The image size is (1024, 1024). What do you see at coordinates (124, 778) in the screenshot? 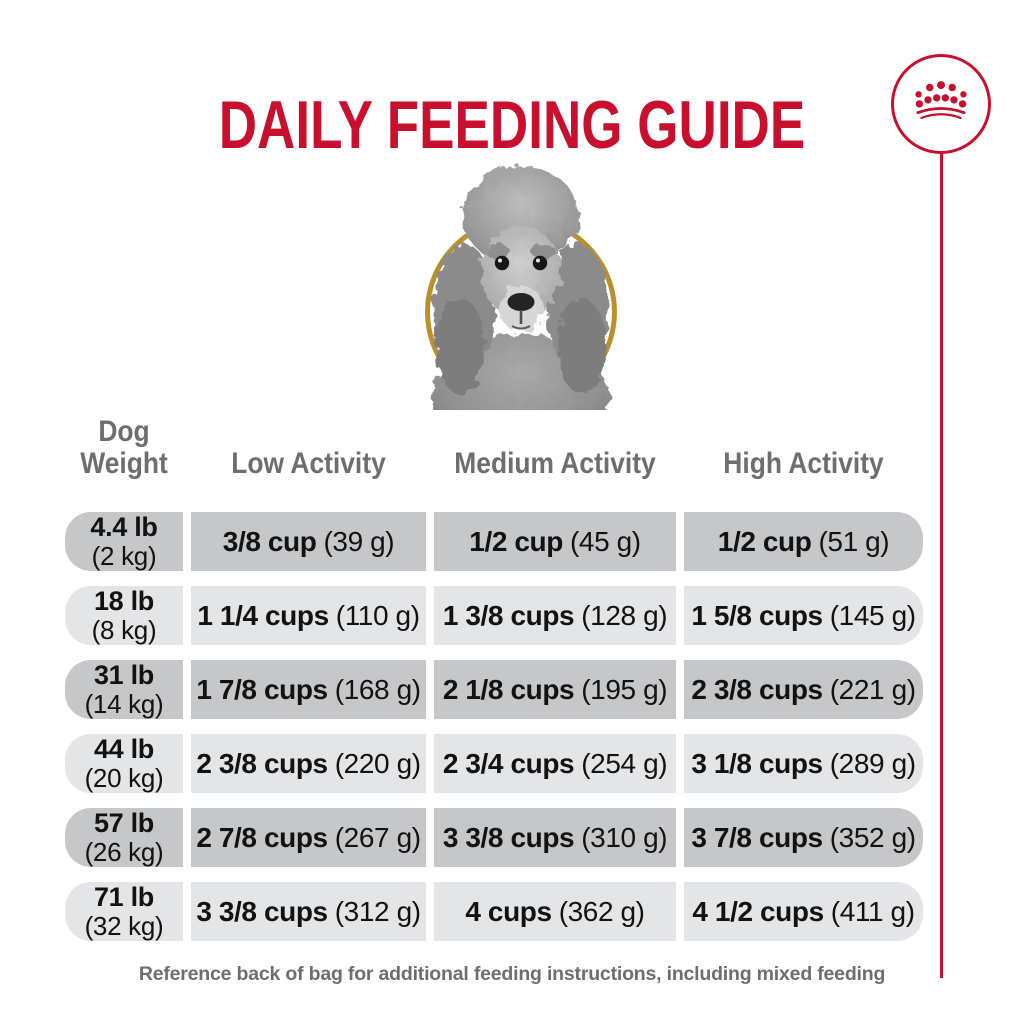
I see `weight-kg: (20 kg)` at bounding box center [124, 778].